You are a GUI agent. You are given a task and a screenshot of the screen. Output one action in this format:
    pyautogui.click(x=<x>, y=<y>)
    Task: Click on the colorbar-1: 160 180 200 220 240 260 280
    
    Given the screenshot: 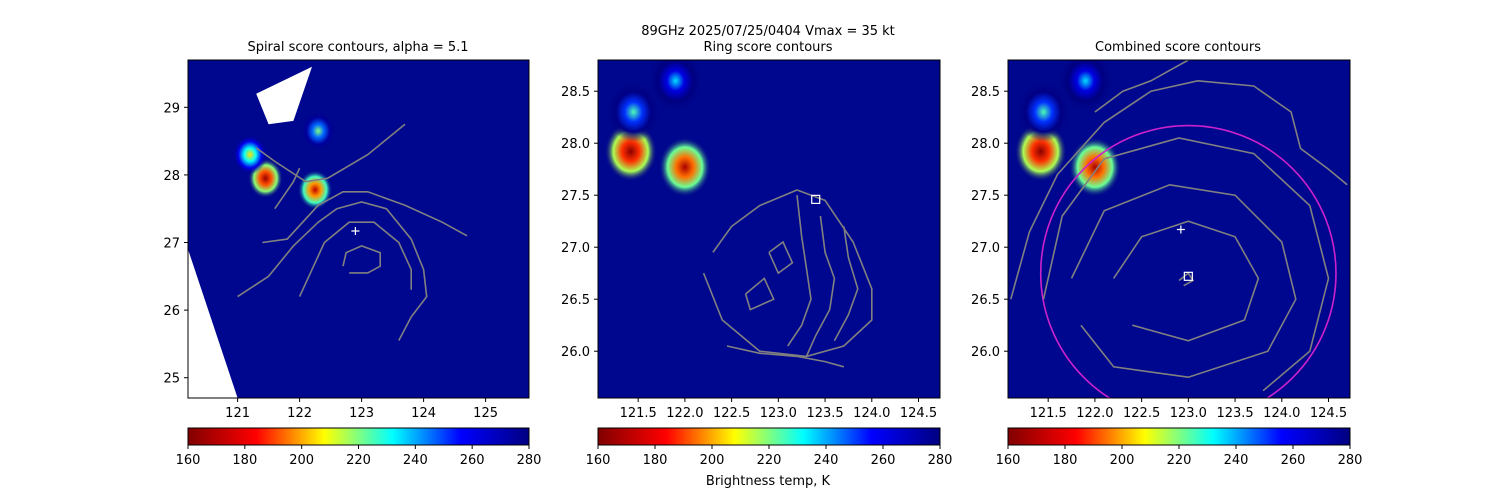 What is the action you would take?
    pyautogui.click(x=769, y=447)
    